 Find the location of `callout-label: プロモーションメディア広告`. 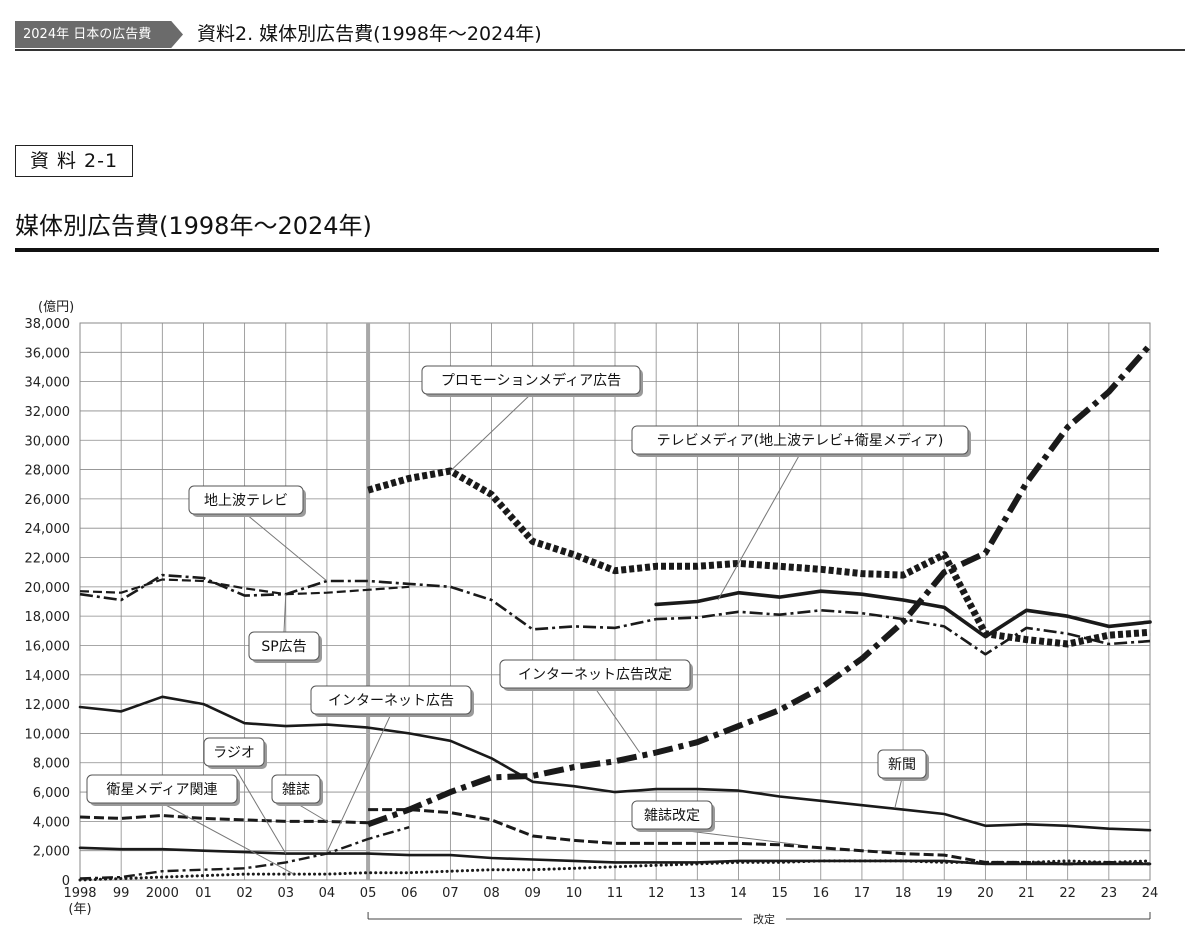

callout-label: プロモーションメディア広告 is located at coordinates (531, 380).